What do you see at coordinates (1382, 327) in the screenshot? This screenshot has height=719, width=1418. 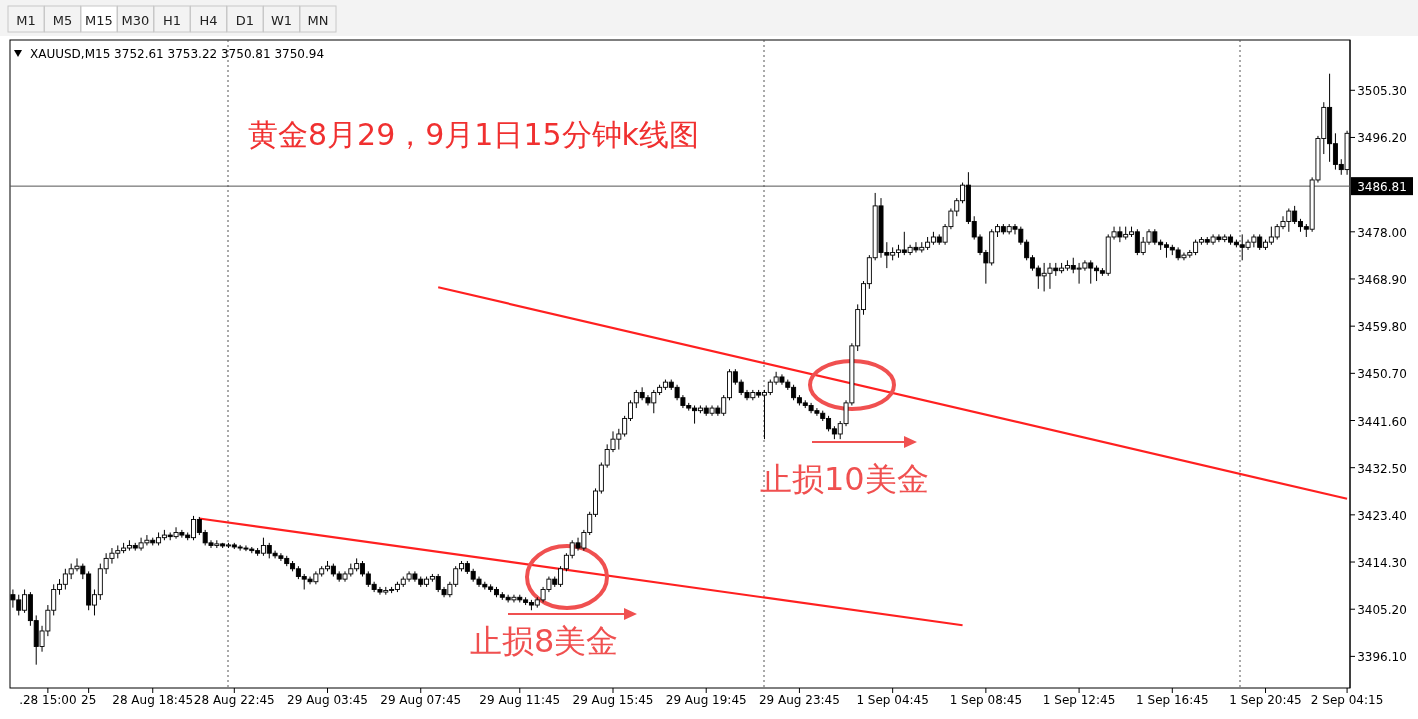 I see `y-tick-label: 3459.80` at bounding box center [1382, 327].